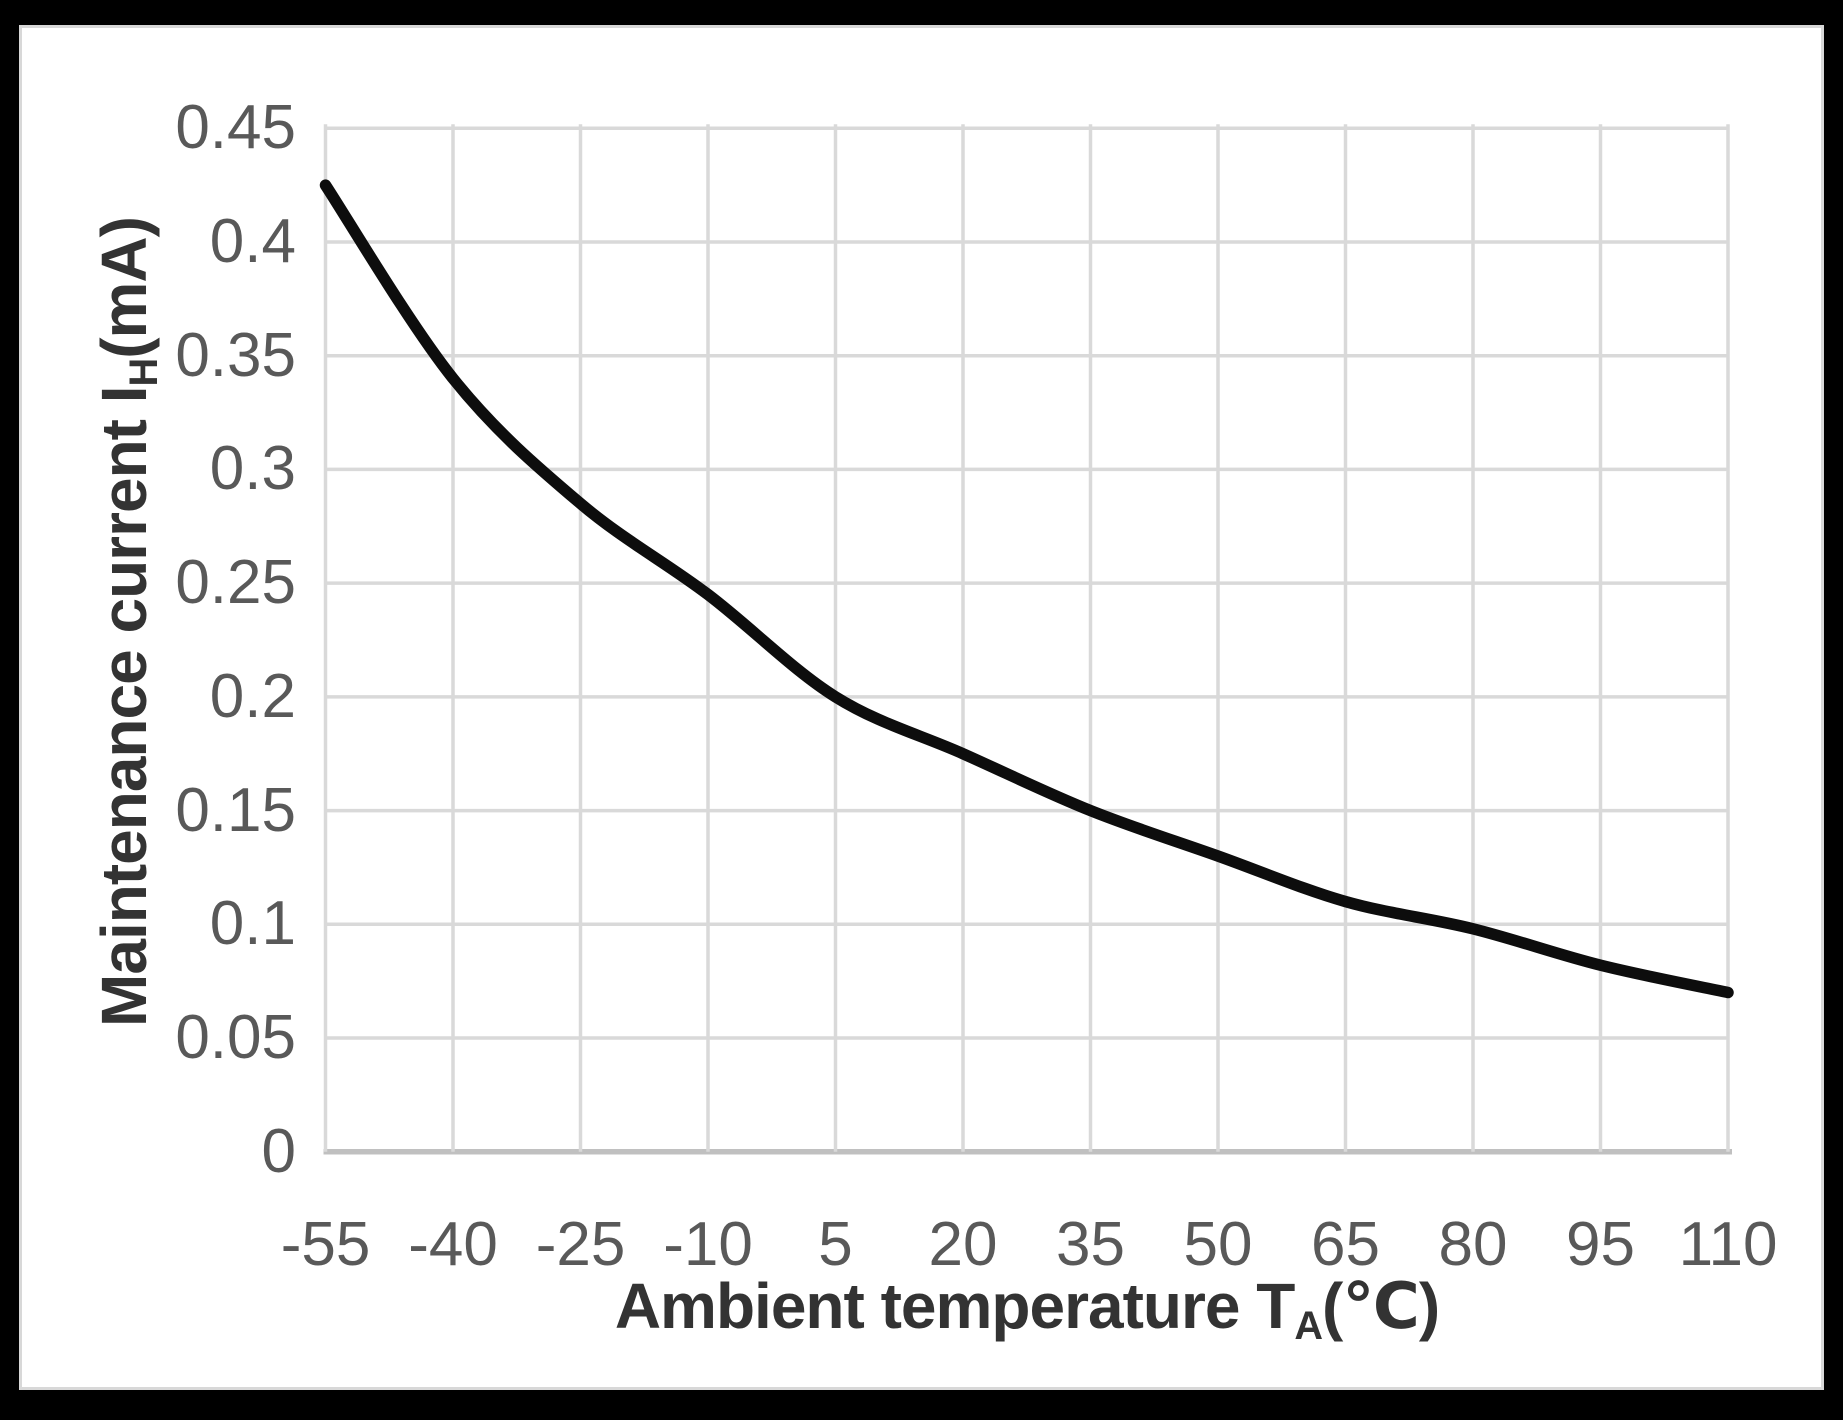 The image size is (1843, 1420). I want to click on y-tick-label: 0.2, so click(252, 696).